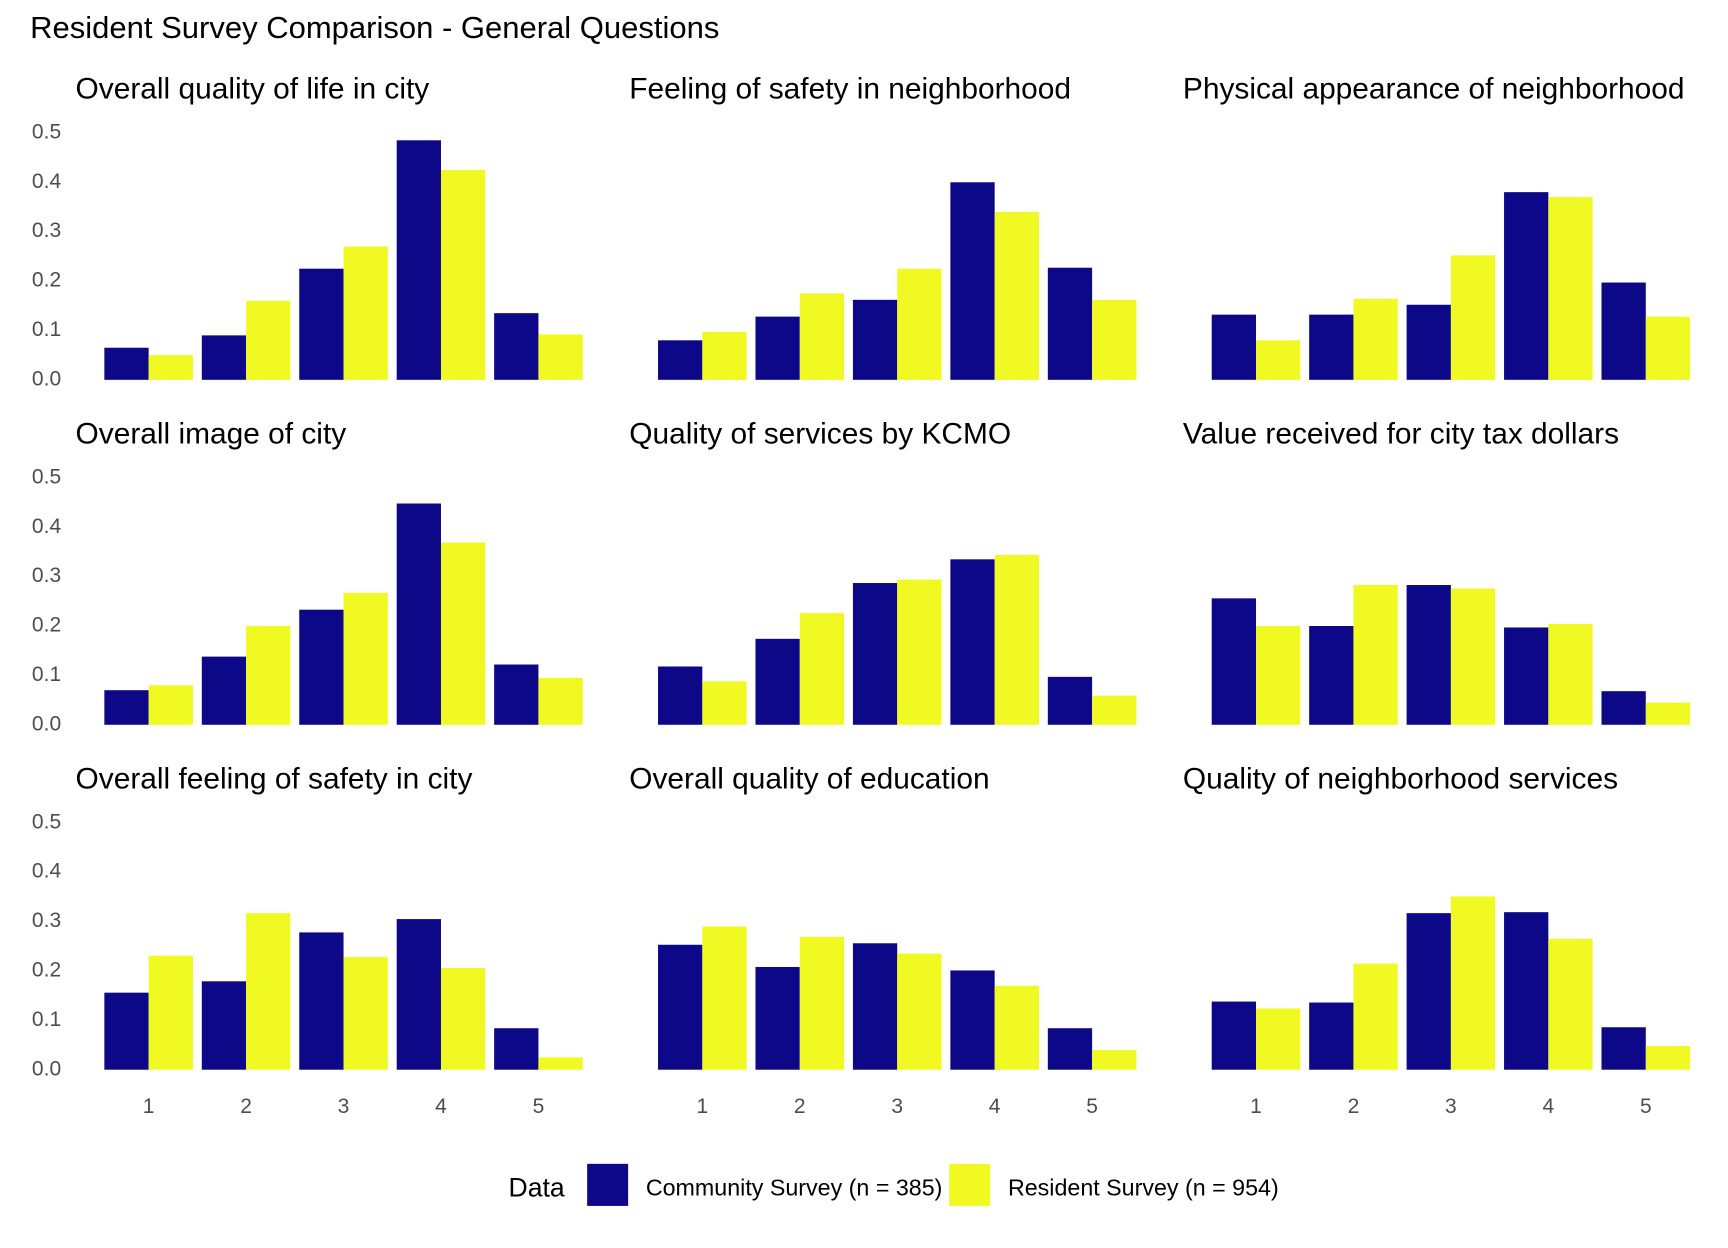 Image resolution: width=1728 pixels, height=1248 pixels. Describe the element at coordinates (809, 779) in the screenshot. I see `facet-title: Overall quality of education` at that location.